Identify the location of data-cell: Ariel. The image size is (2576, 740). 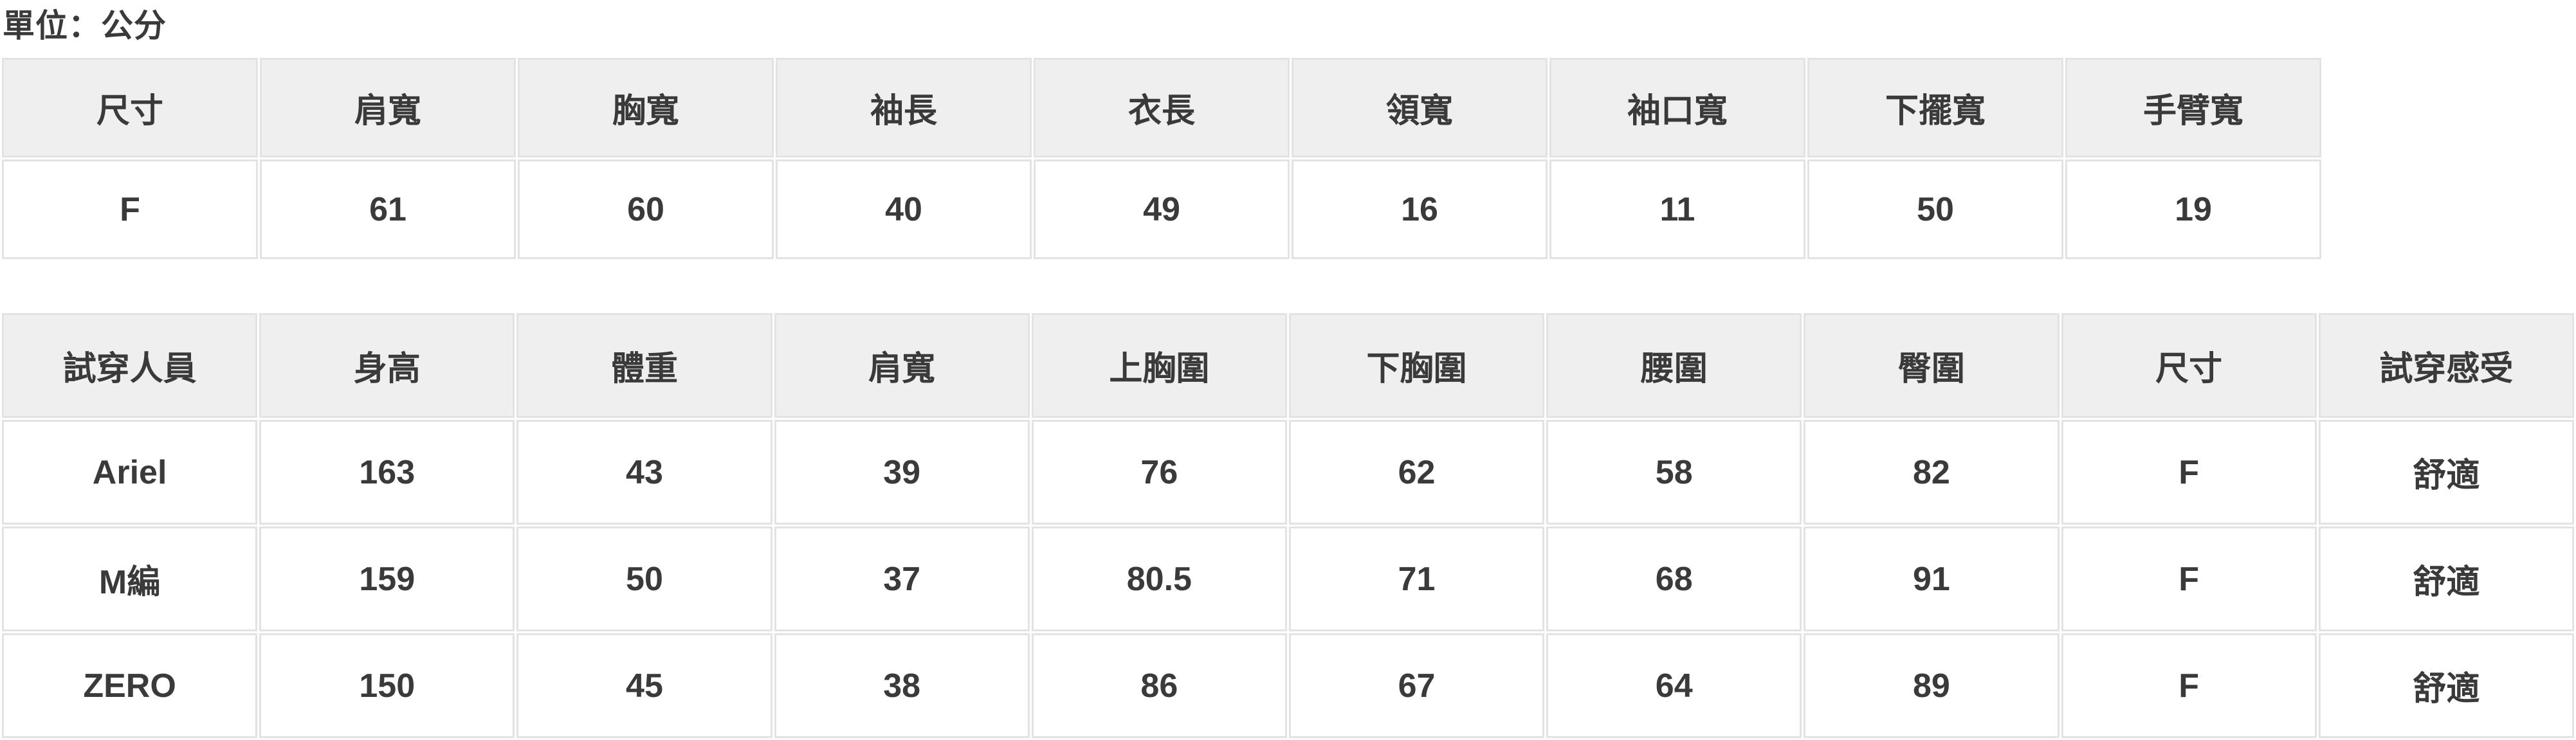
(130, 473).